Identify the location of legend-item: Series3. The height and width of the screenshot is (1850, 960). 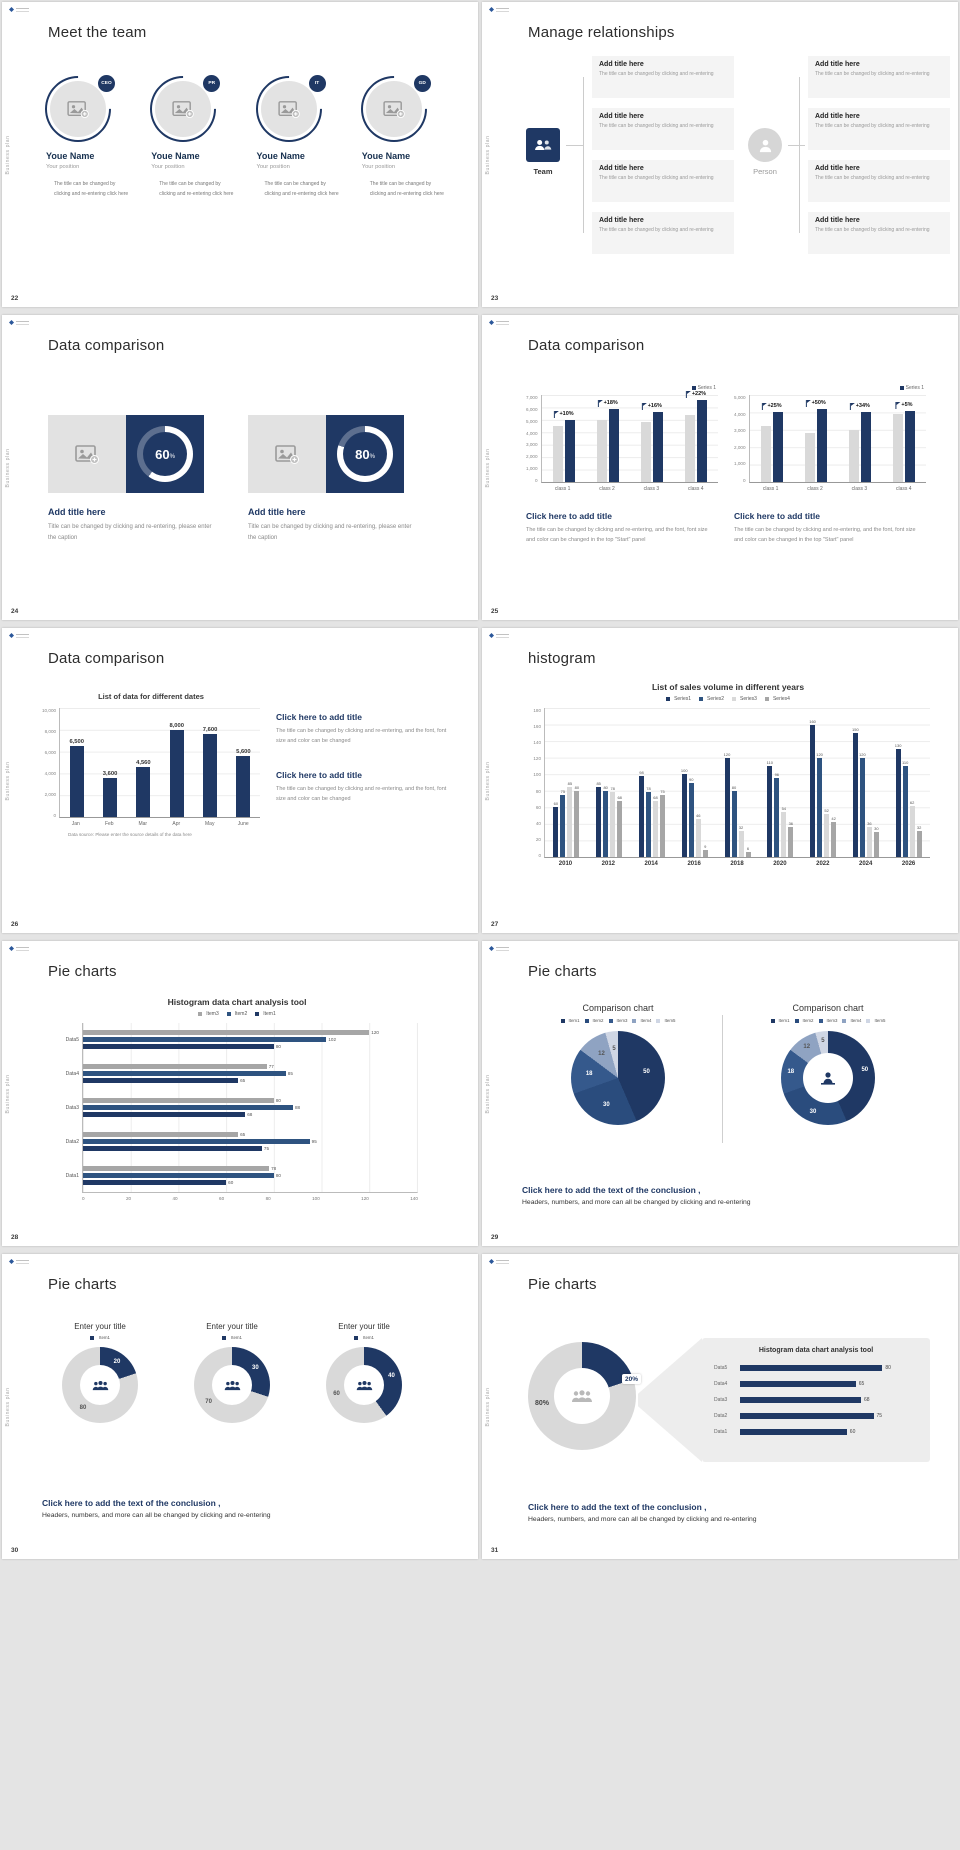
(744, 699).